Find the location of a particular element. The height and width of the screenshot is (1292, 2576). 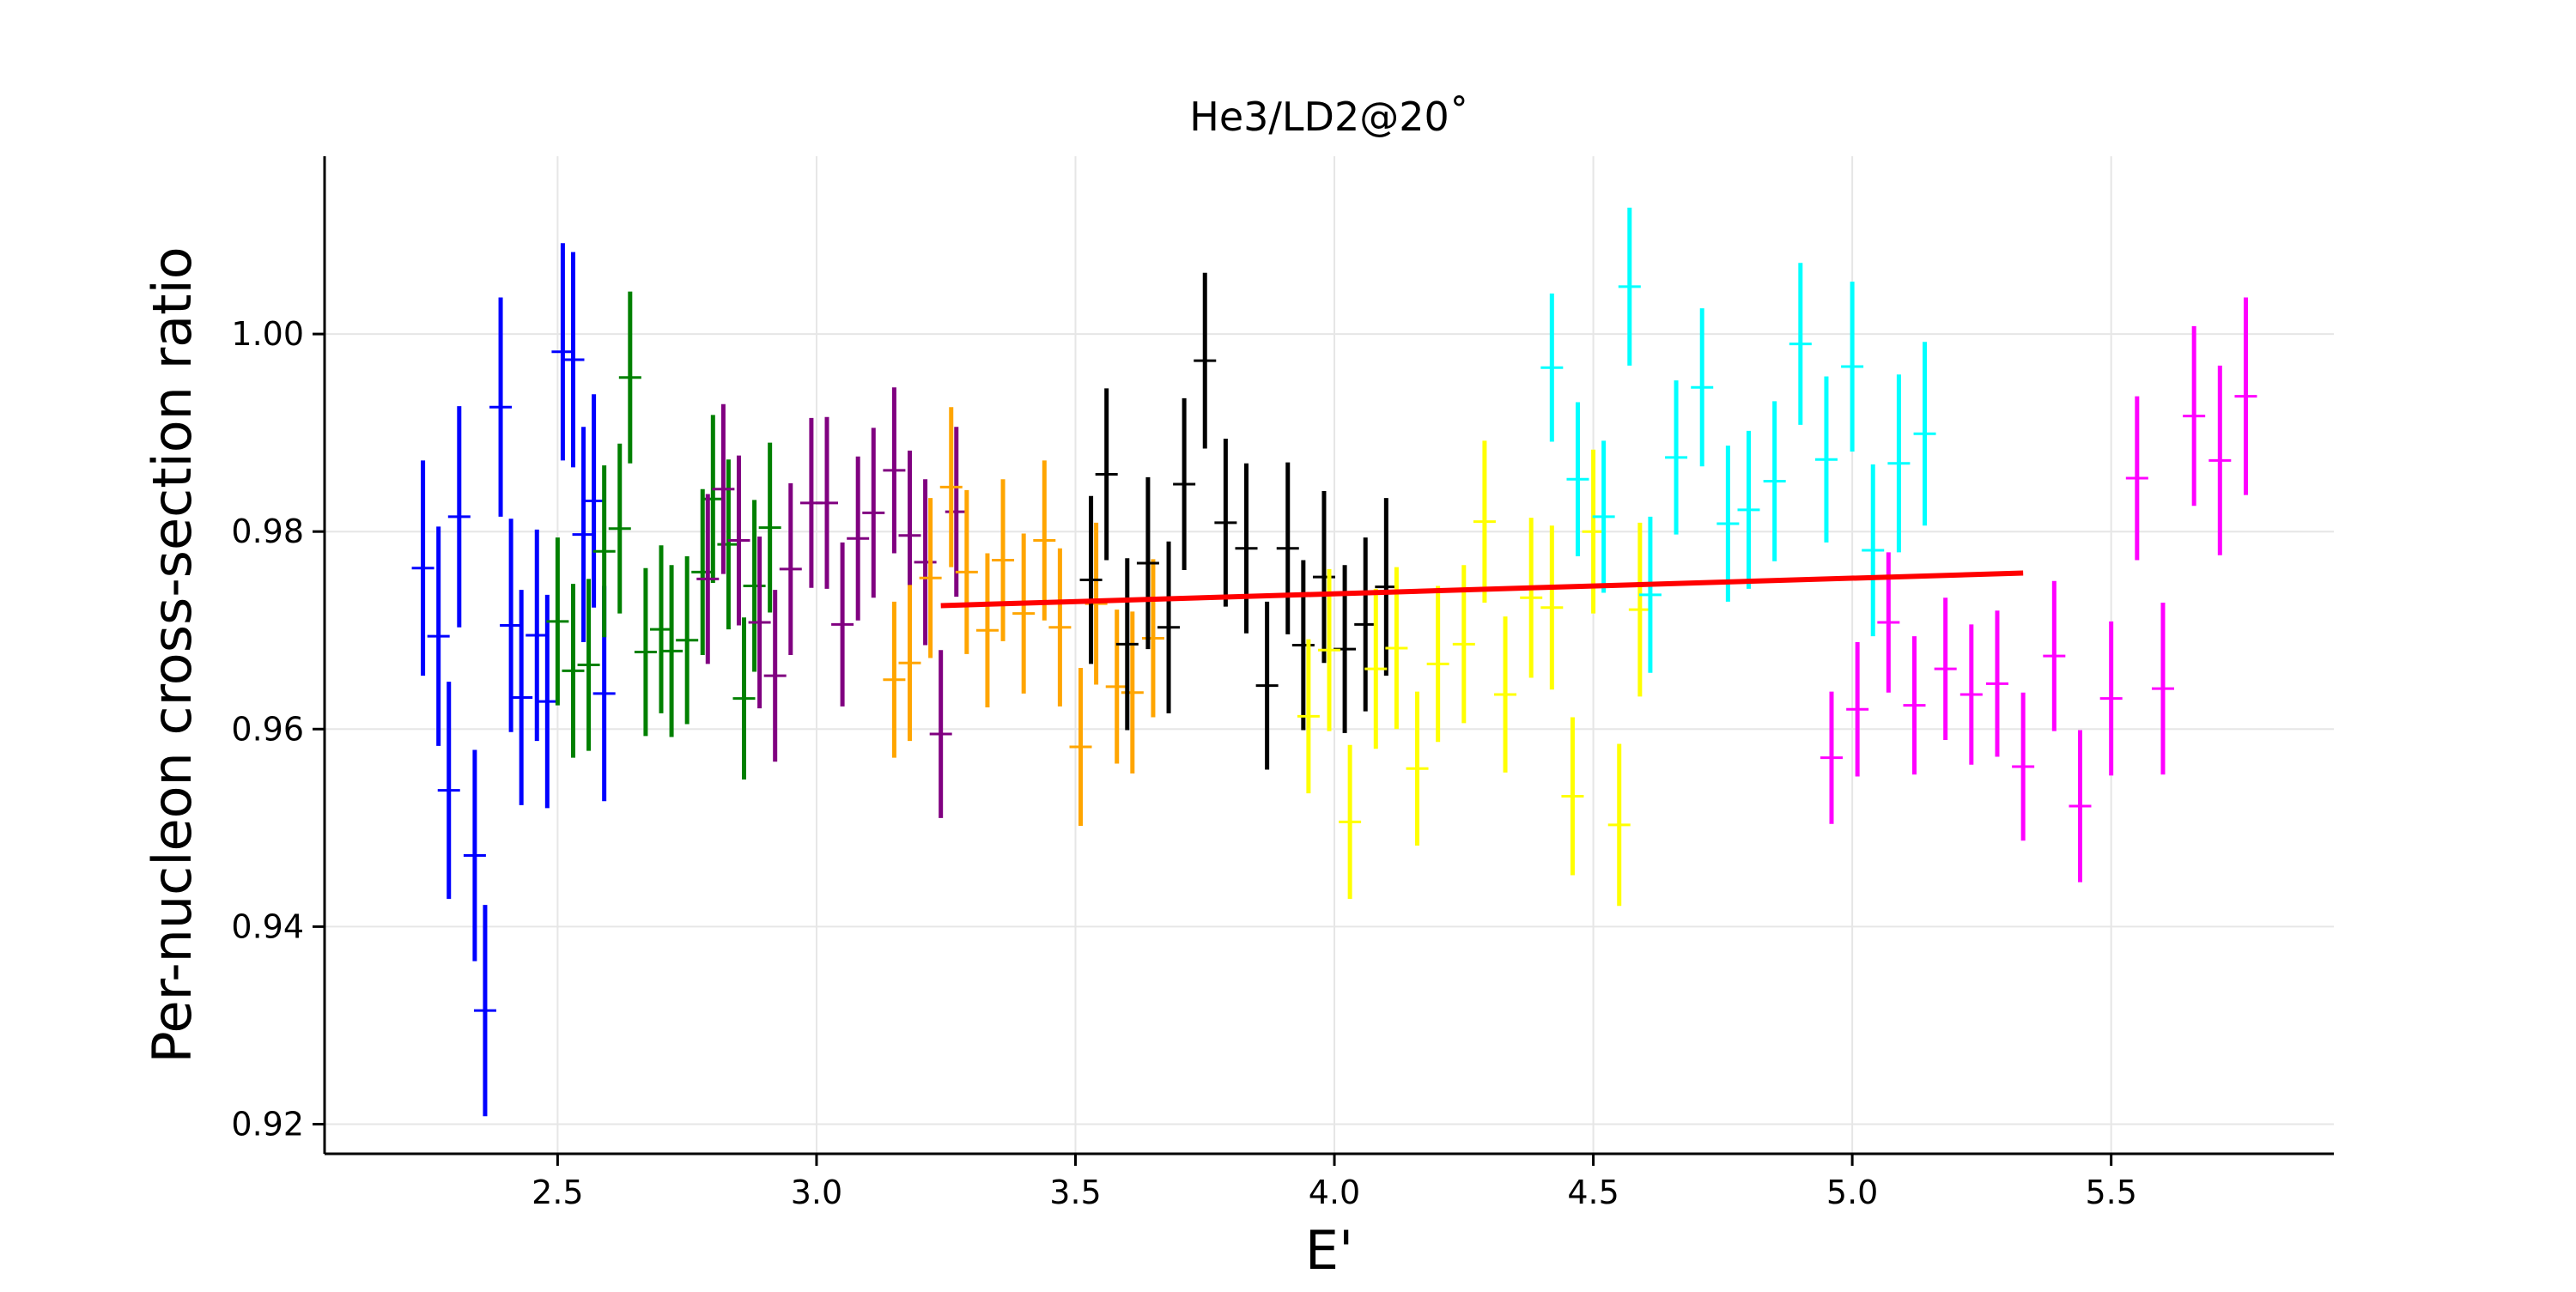

x-tick-label: 4.0 is located at coordinates (1334, 1192).